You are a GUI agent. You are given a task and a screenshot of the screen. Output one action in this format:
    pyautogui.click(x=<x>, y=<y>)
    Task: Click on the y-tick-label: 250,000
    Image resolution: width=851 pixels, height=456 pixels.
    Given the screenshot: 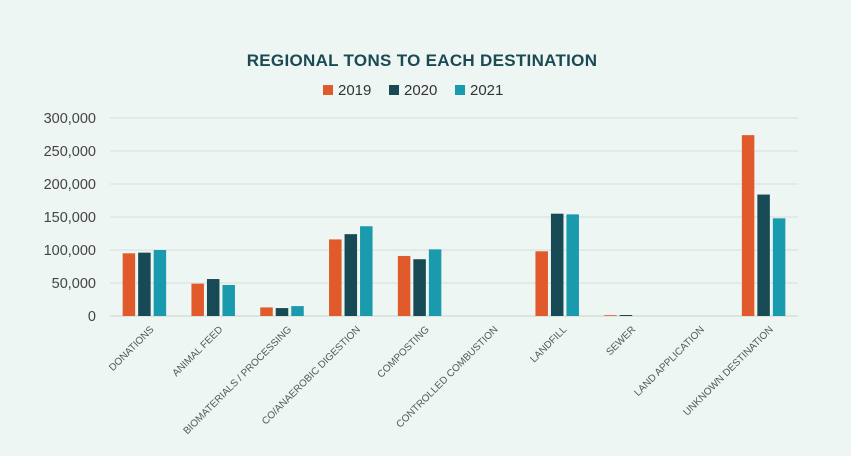 What is the action you would take?
    pyautogui.click(x=70, y=152)
    